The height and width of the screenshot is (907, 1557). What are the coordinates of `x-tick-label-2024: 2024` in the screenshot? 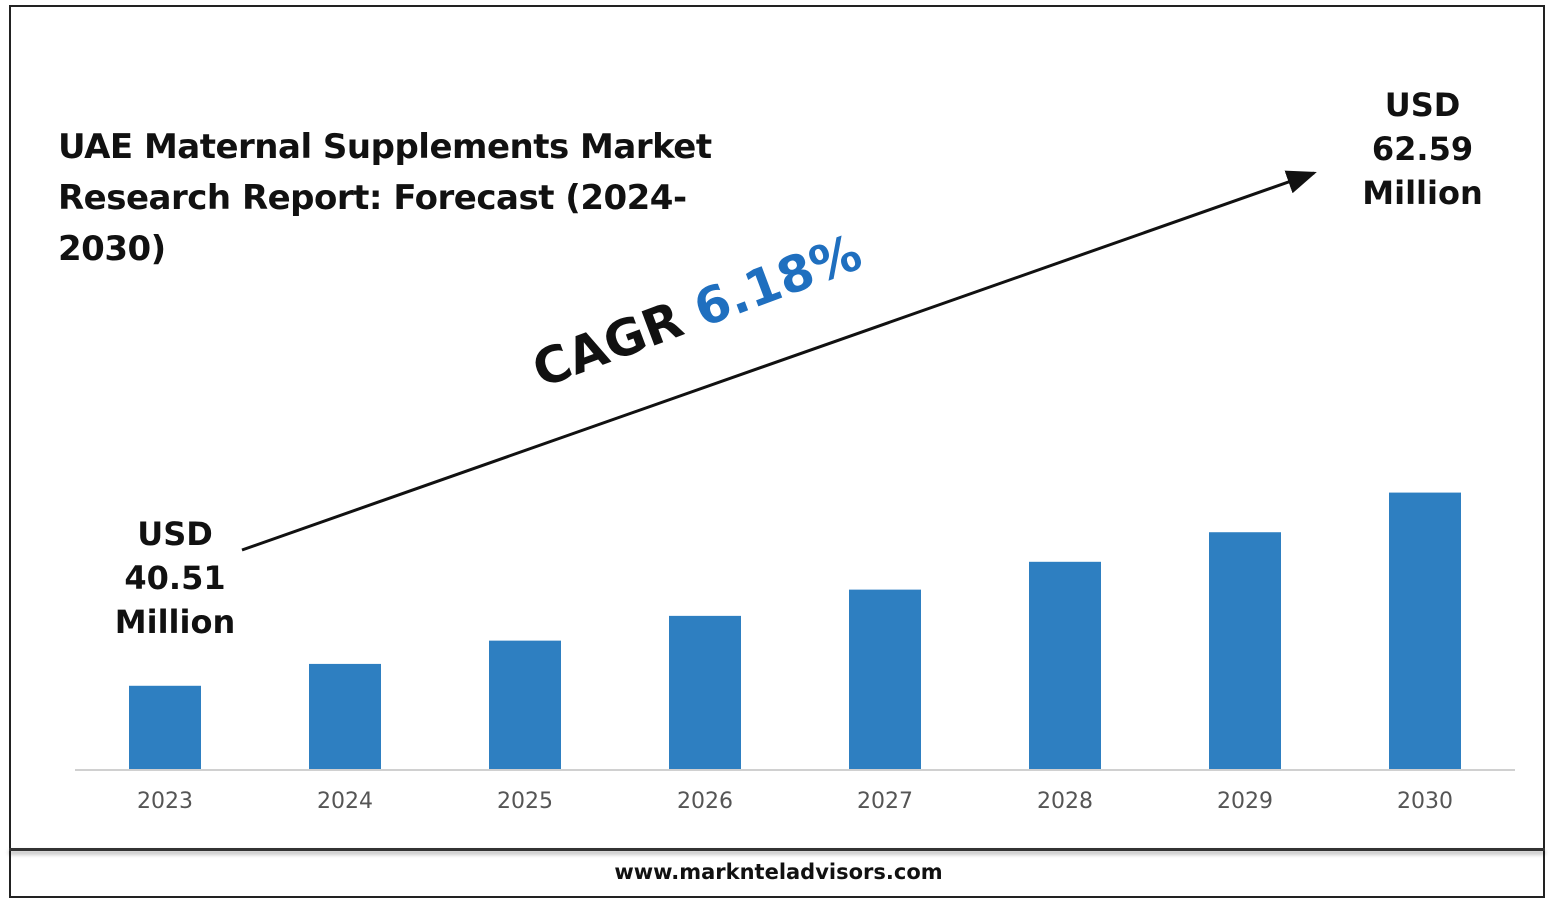 It's located at (345, 801).